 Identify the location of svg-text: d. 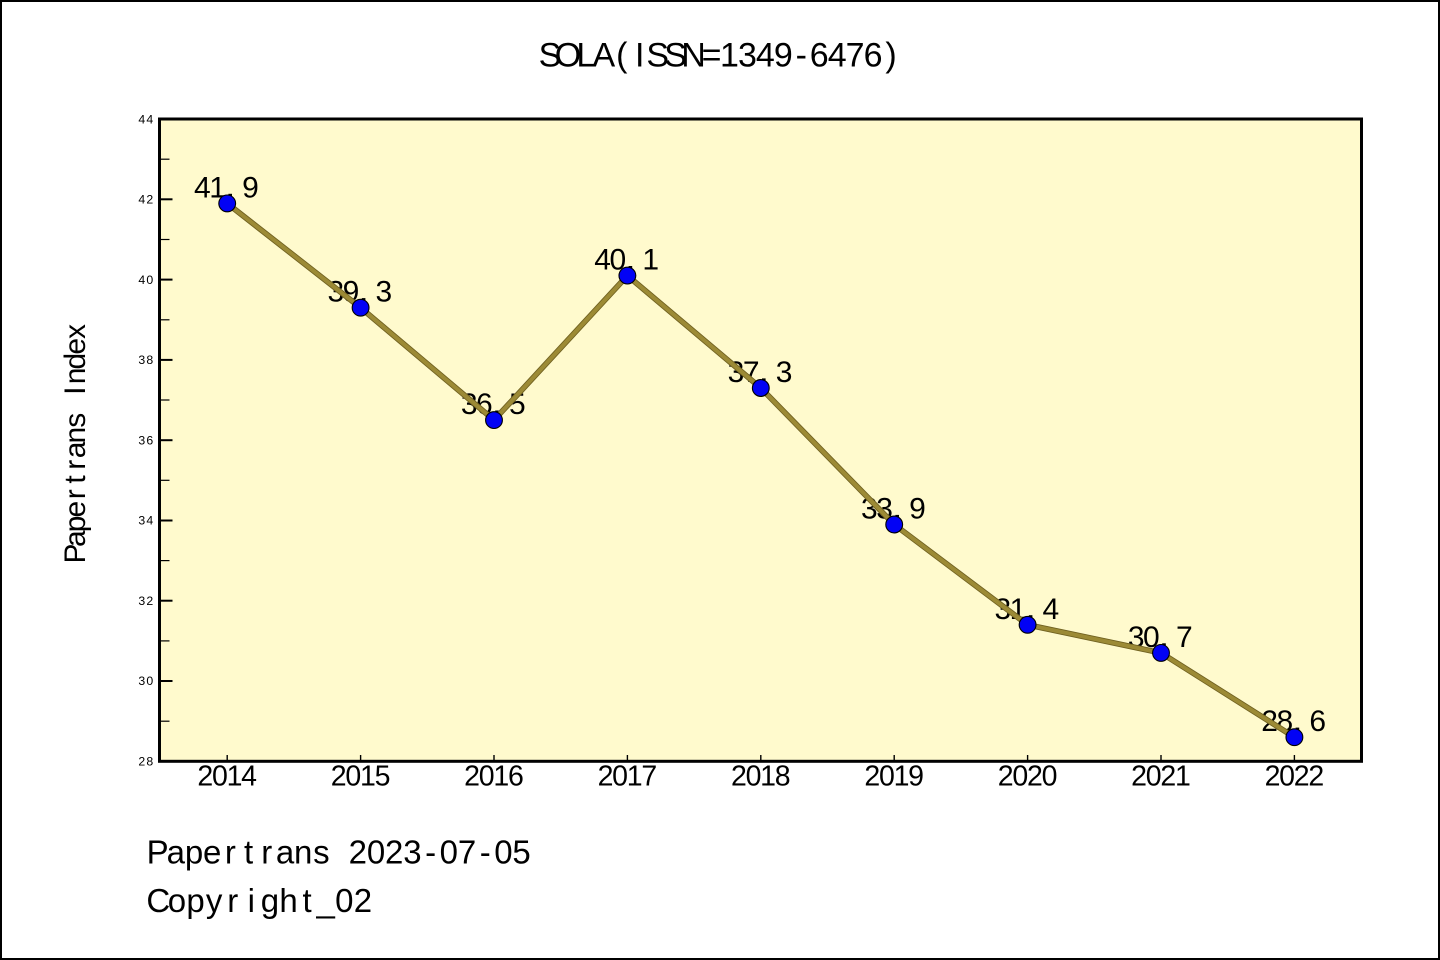
(75, 361).